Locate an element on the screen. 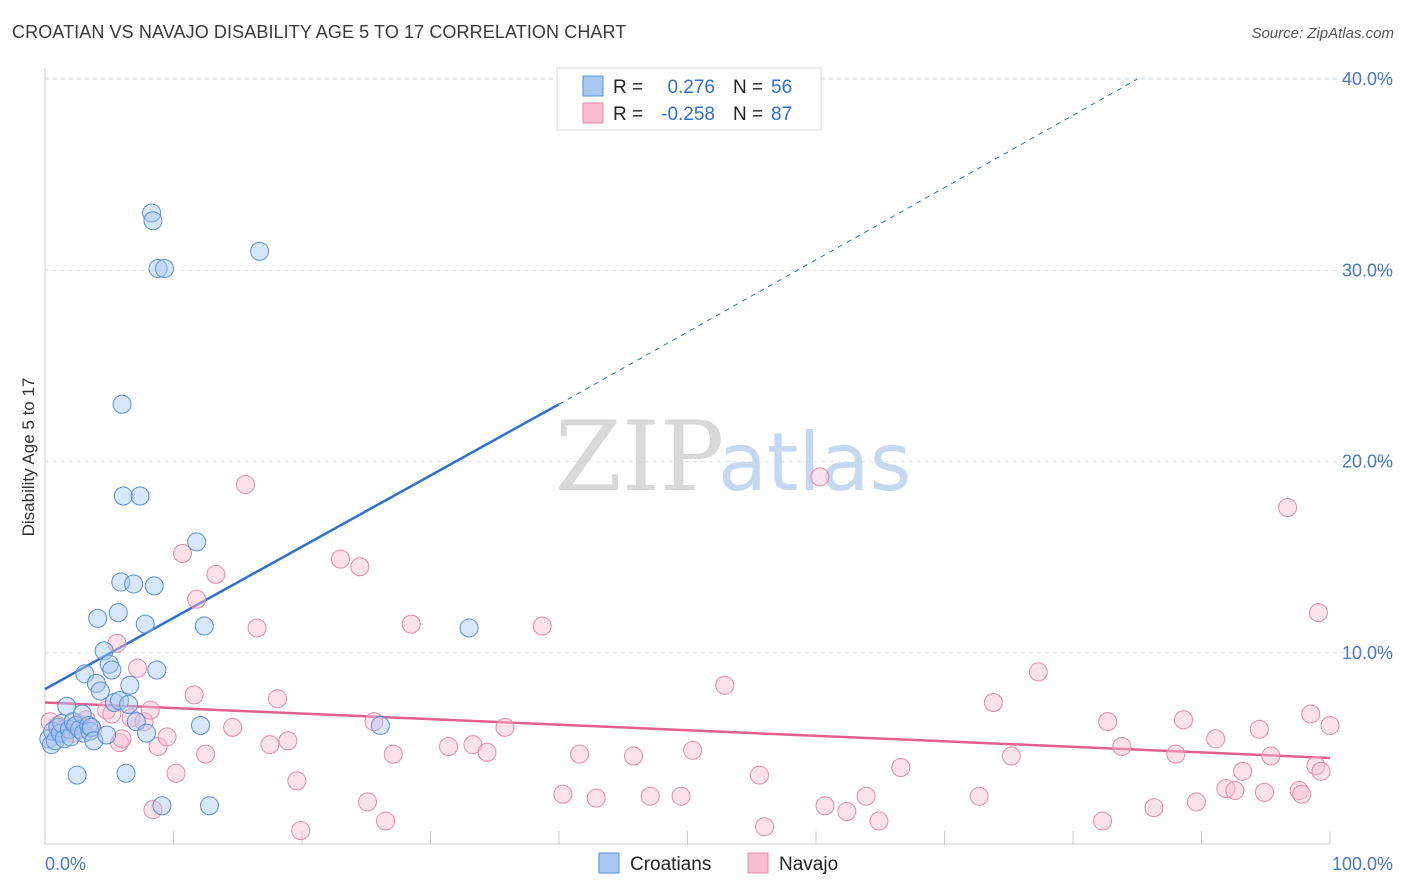 The width and height of the screenshot is (1406, 892). legend-n-label-2: N = is located at coordinates (748, 114).